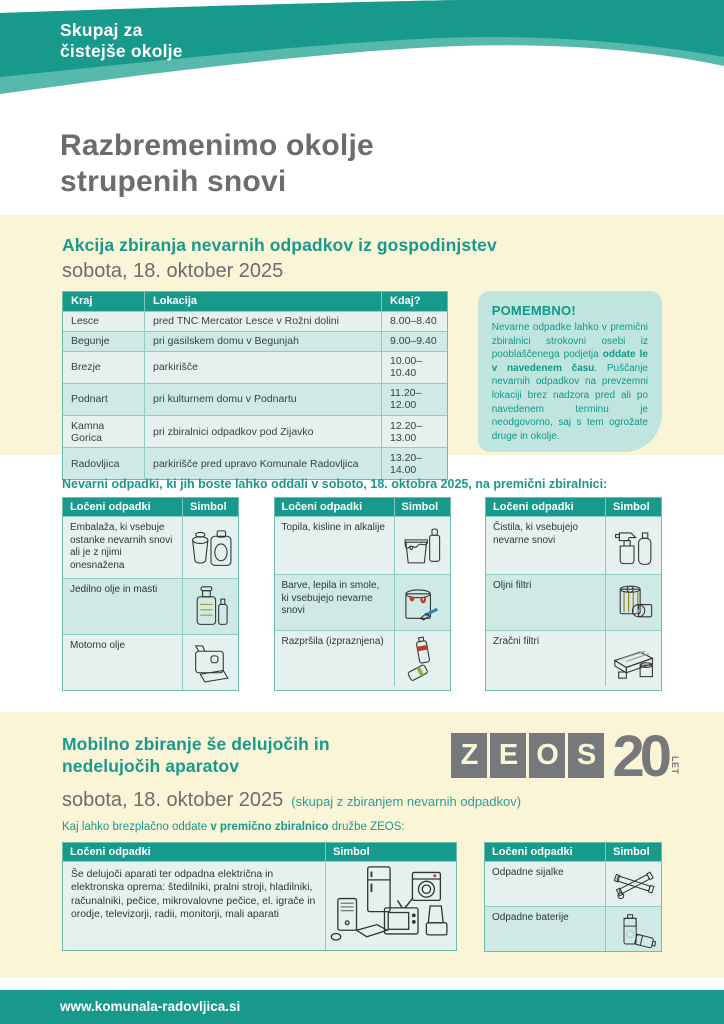 Image resolution: width=724 pixels, height=1024 pixels. What do you see at coordinates (366, 826) in the screenshot?
I see `zeos-intro-after: družbe ZEOS:` at bounding box center [366, 826].